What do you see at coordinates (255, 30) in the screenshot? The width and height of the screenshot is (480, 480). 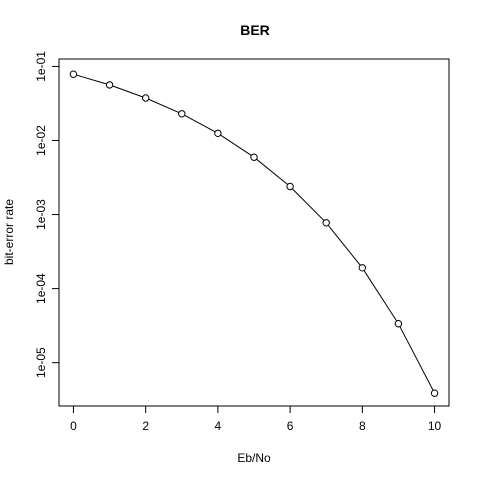 I see `chart-title: BER` at bounding box center [255, 30].